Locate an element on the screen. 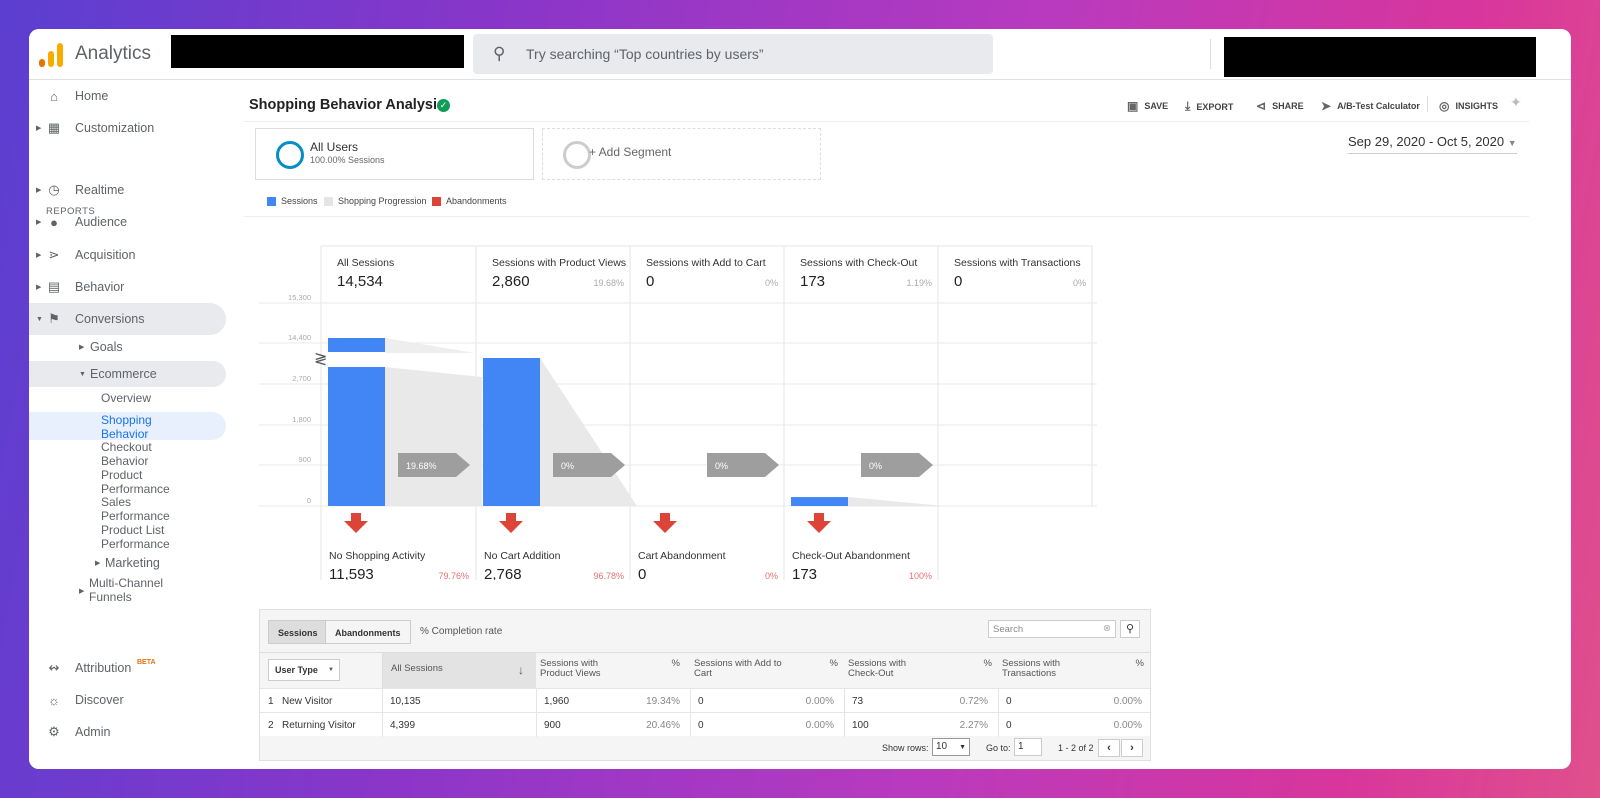 The width and height of the screenshot is (1600, 798). nav-product-performance: Product Performance is located at coordinates (135, 482).